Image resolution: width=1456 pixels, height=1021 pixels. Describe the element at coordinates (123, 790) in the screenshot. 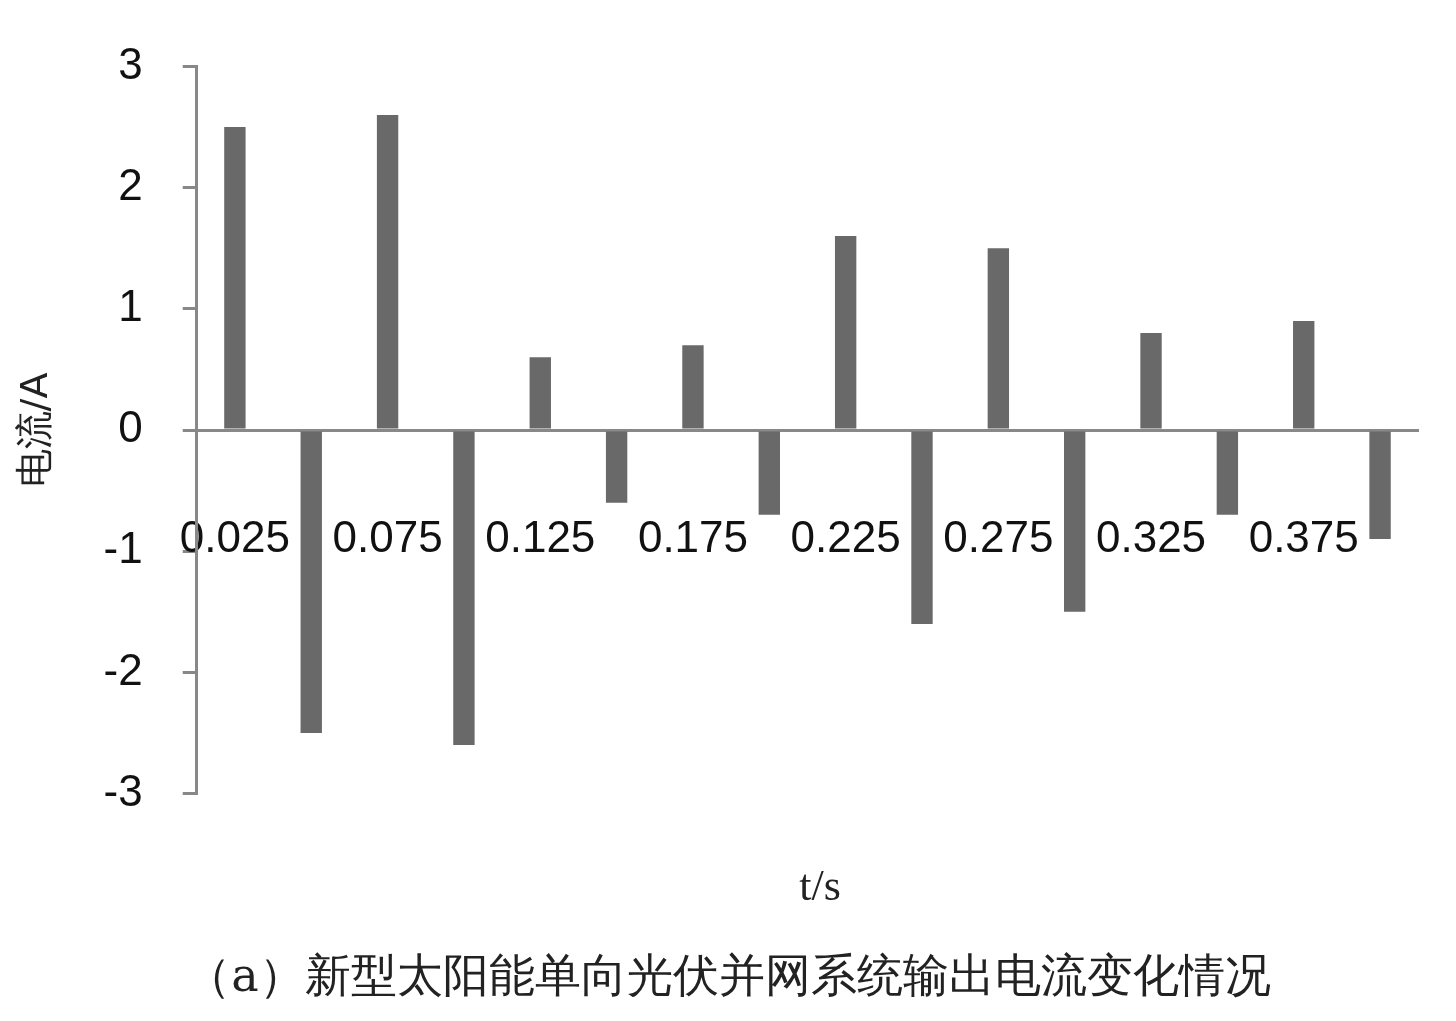

I see `y-tick-label: -3` at that location.